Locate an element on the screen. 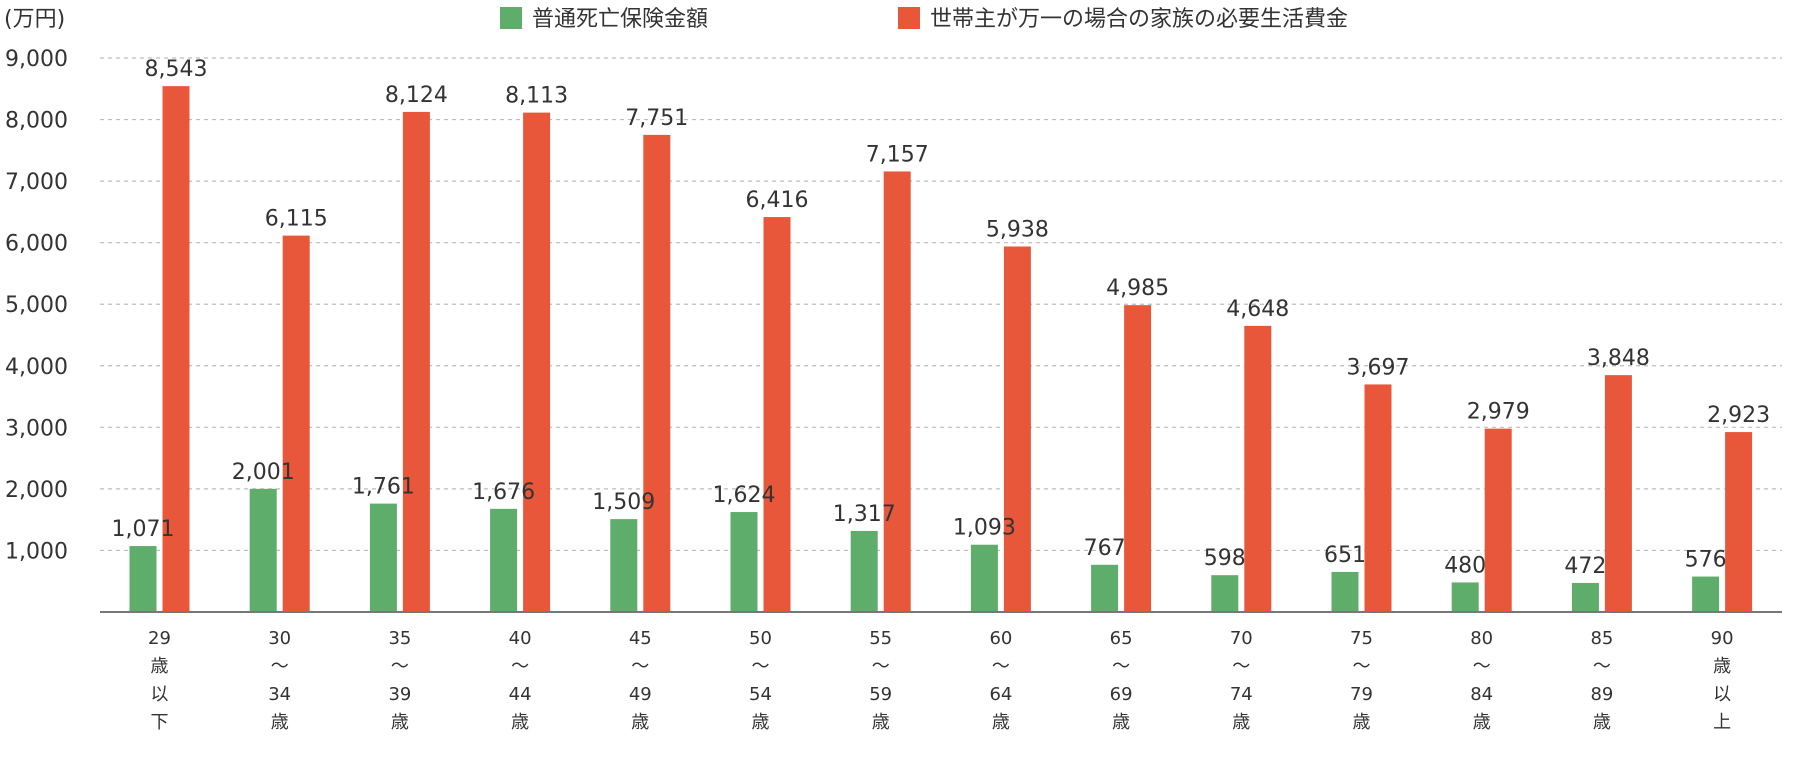 The height and width of the screenshot is (764, 1794). x-category-label: 65 is located at coordinates (1121, 638).